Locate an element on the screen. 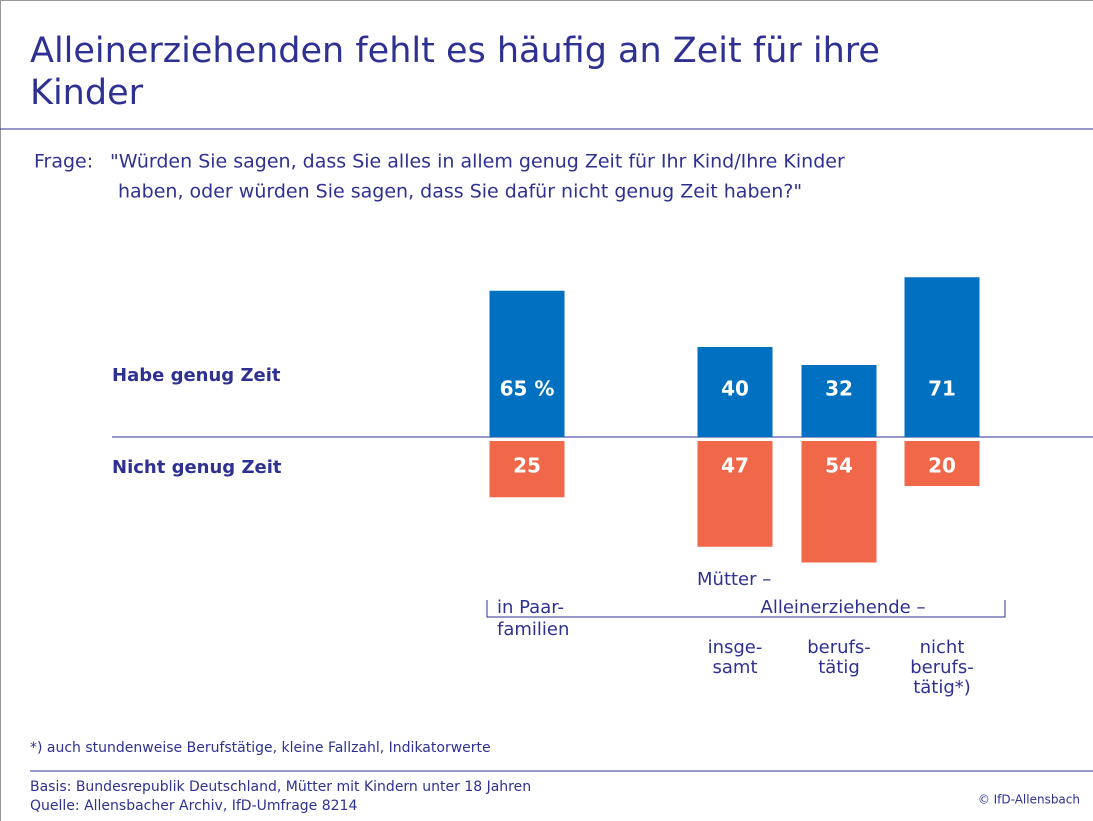 The image size is (1093, 821). x-tick-label: tätig is located at coordinates (839, 667).